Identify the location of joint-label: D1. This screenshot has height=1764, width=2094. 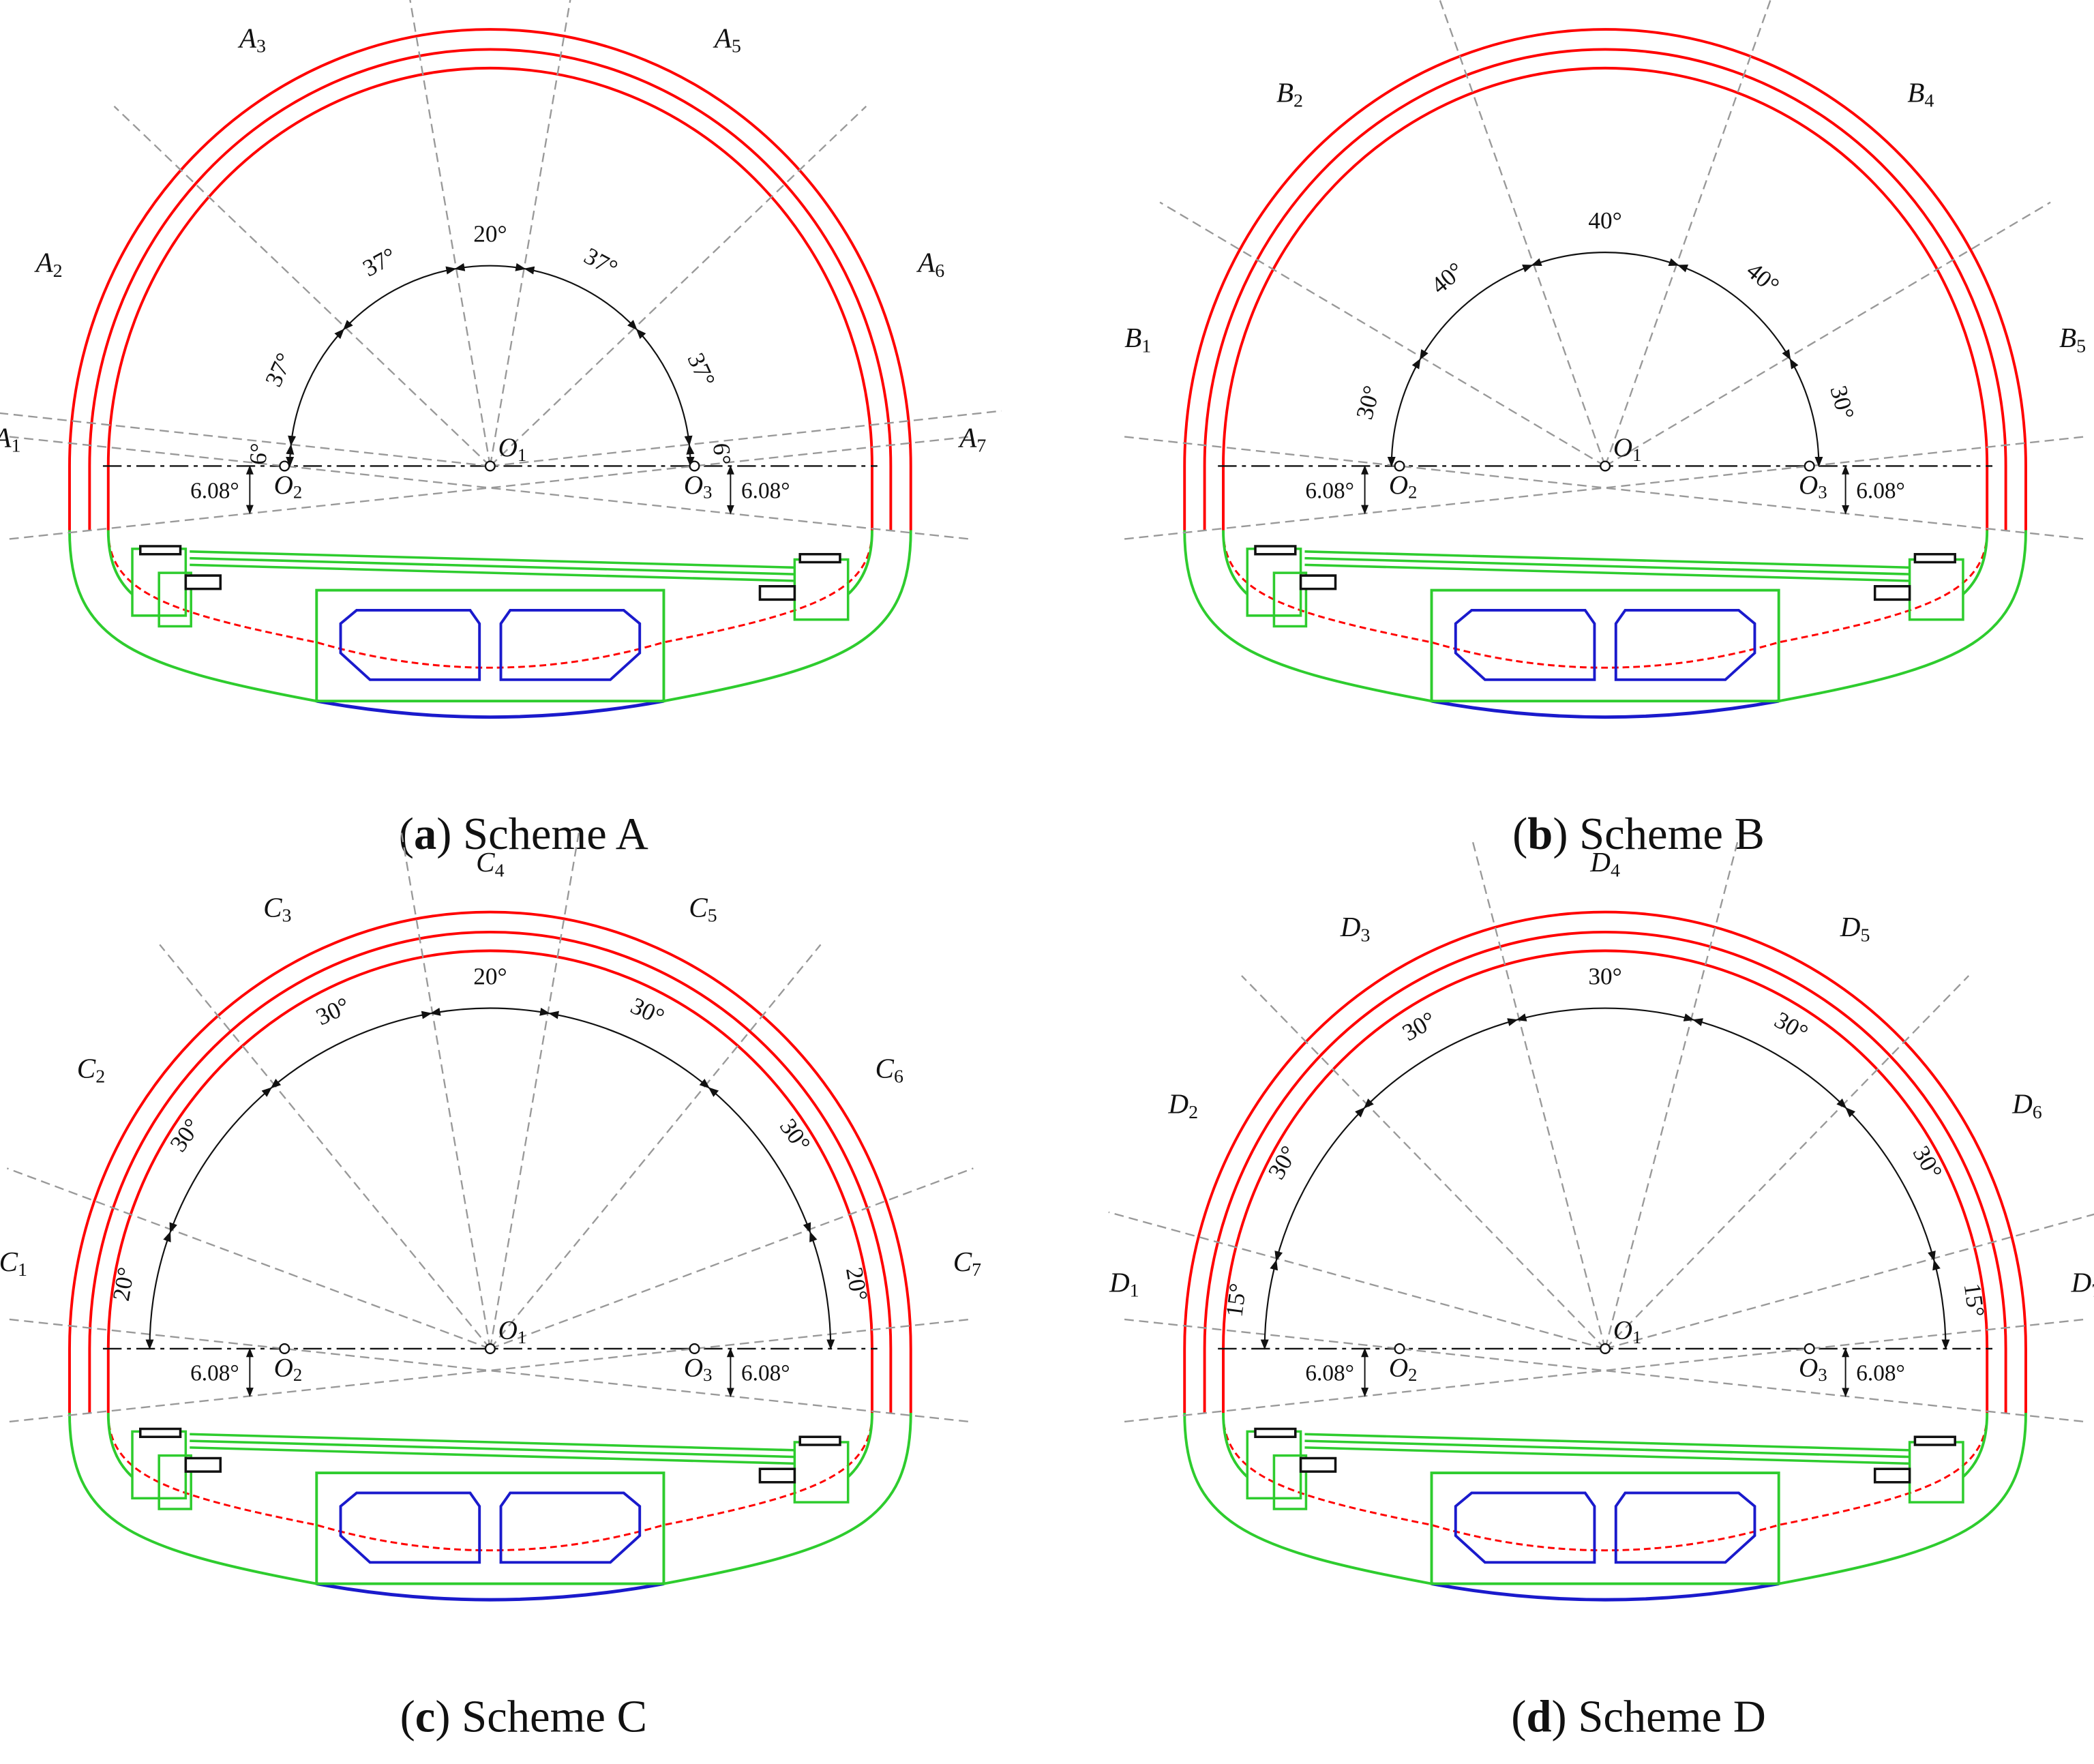
(1124, 1284).